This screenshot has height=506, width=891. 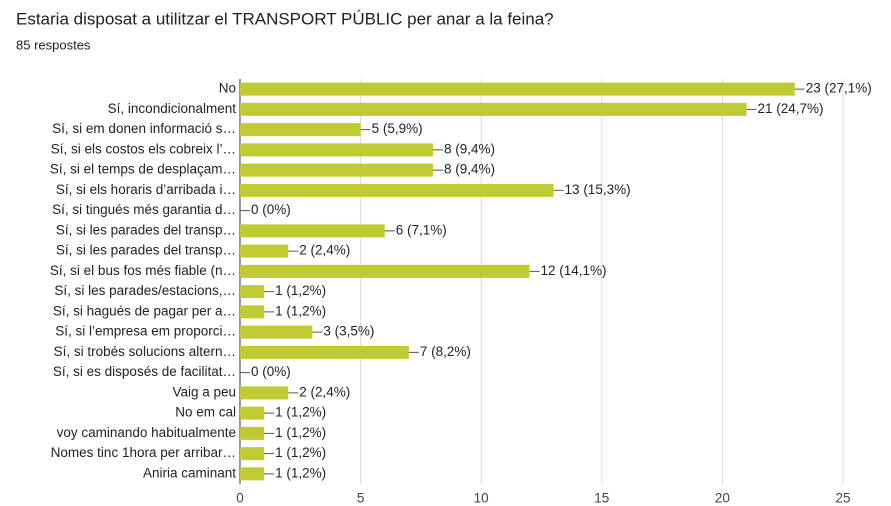 I want to click on y-tick-label: Aniria caminant, so click(x=189, y=472).